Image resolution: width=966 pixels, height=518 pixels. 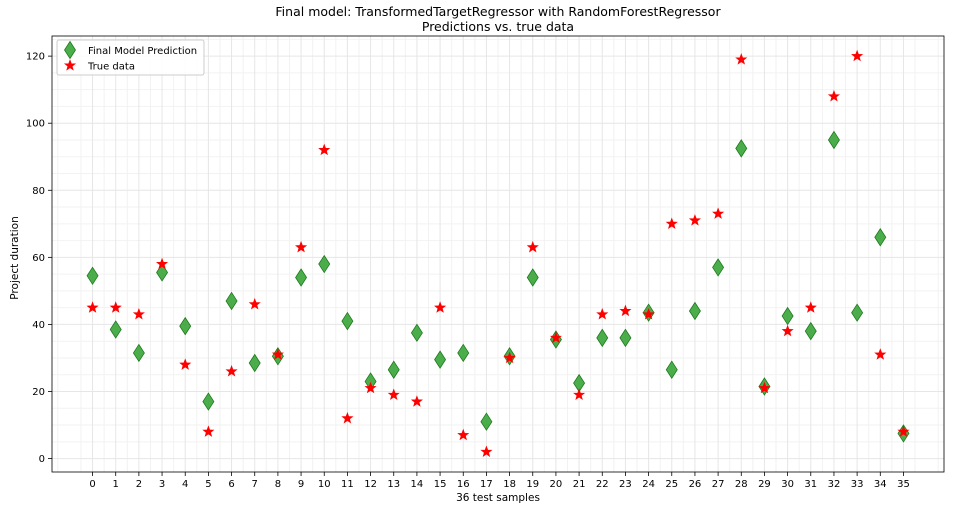 I want to click on y-tick-label: 40, so click(x=38, y=325).